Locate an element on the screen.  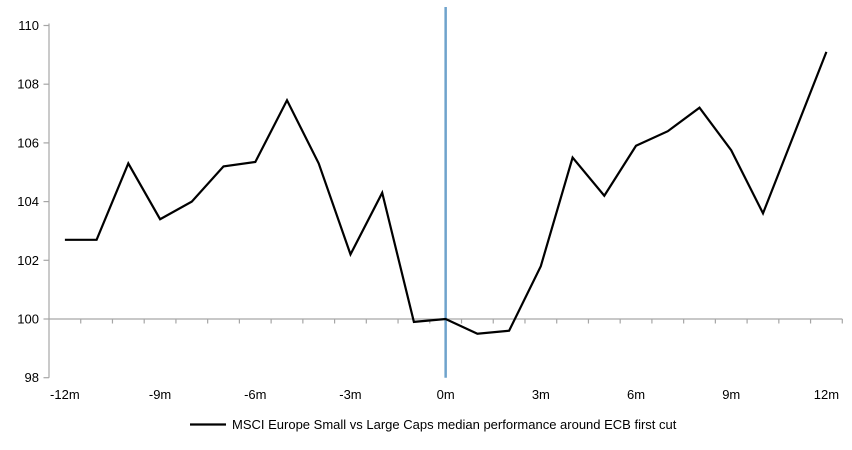
y-axis-label: 104 is located at coordinates (28, 201).